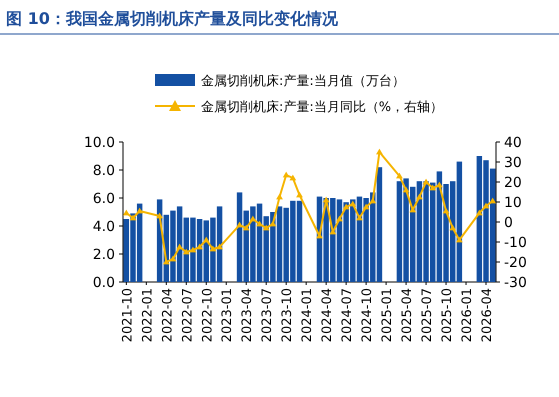  Describe the element at coordinates (103, 199) in the screenshot. I see `y-tick-label: 6.0` at that location.